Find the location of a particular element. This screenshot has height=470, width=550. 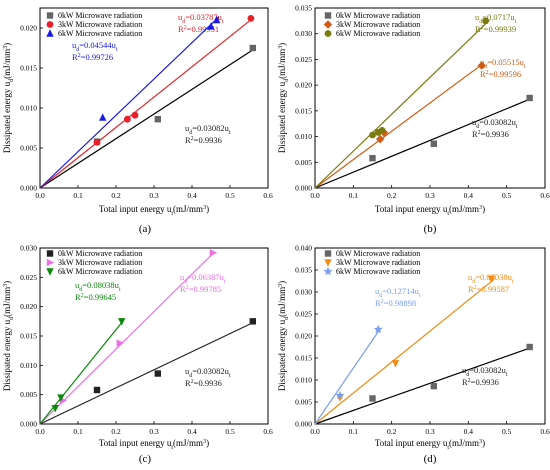

fit-r-squared: R2=0.99939 is located at coordinates (495, 29).